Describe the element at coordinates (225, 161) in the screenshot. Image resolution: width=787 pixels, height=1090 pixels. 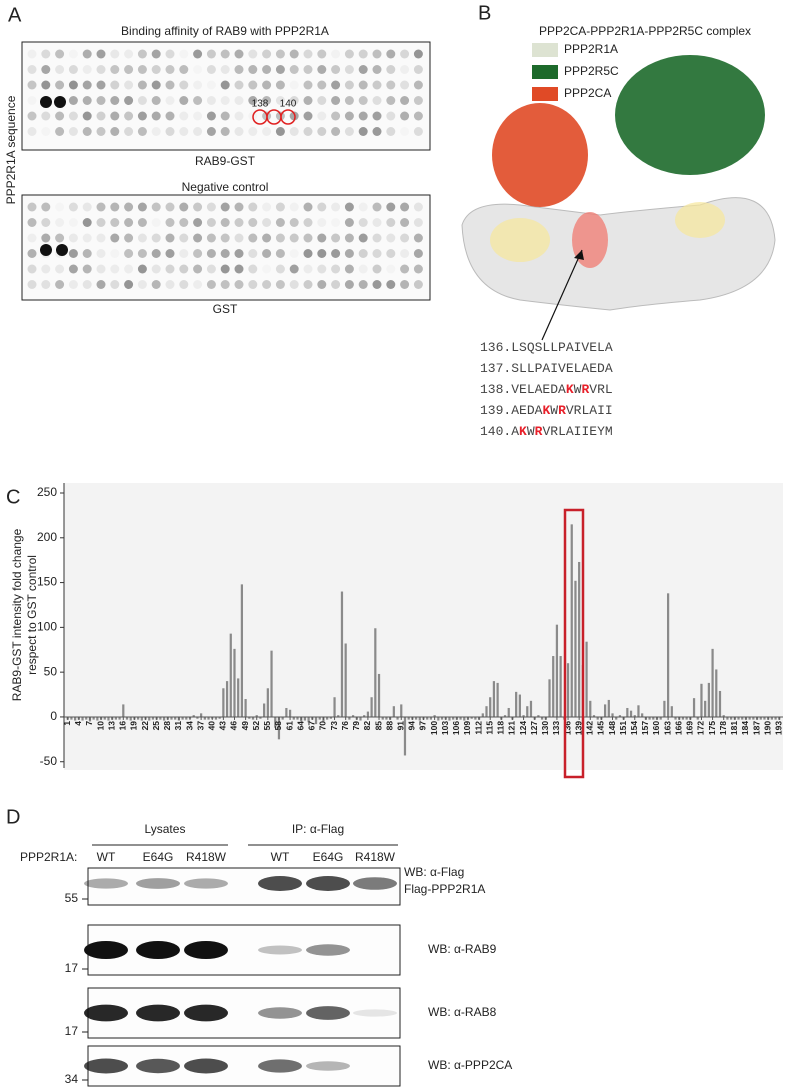
I see `blot-label: RAB9-GST` at that location.